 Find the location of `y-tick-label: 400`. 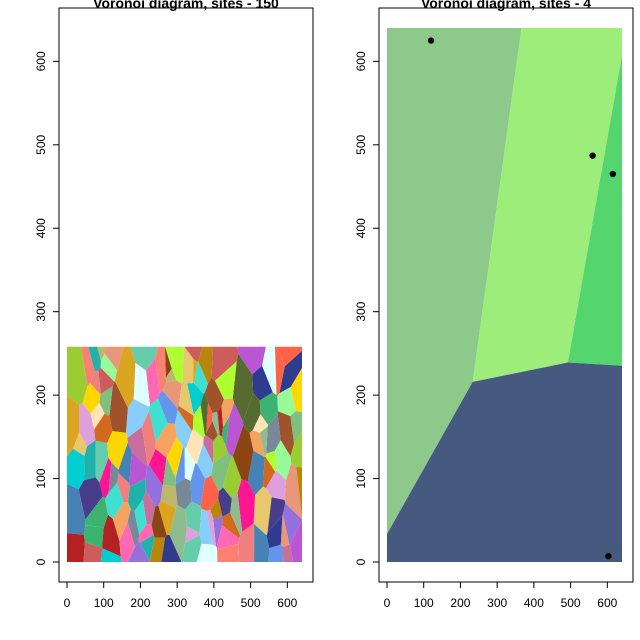

y-tick-label: 400 is located at coordinates (41, 228).